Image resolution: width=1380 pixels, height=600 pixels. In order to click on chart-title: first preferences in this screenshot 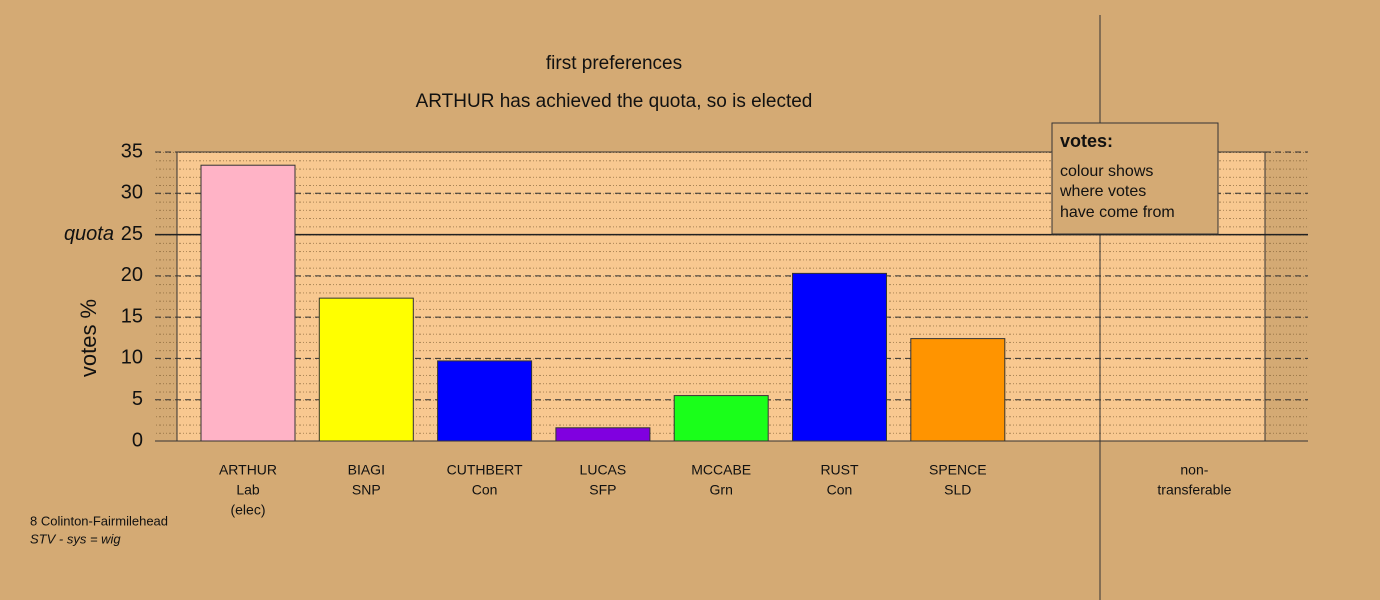, I will do `click(614, 63)`.